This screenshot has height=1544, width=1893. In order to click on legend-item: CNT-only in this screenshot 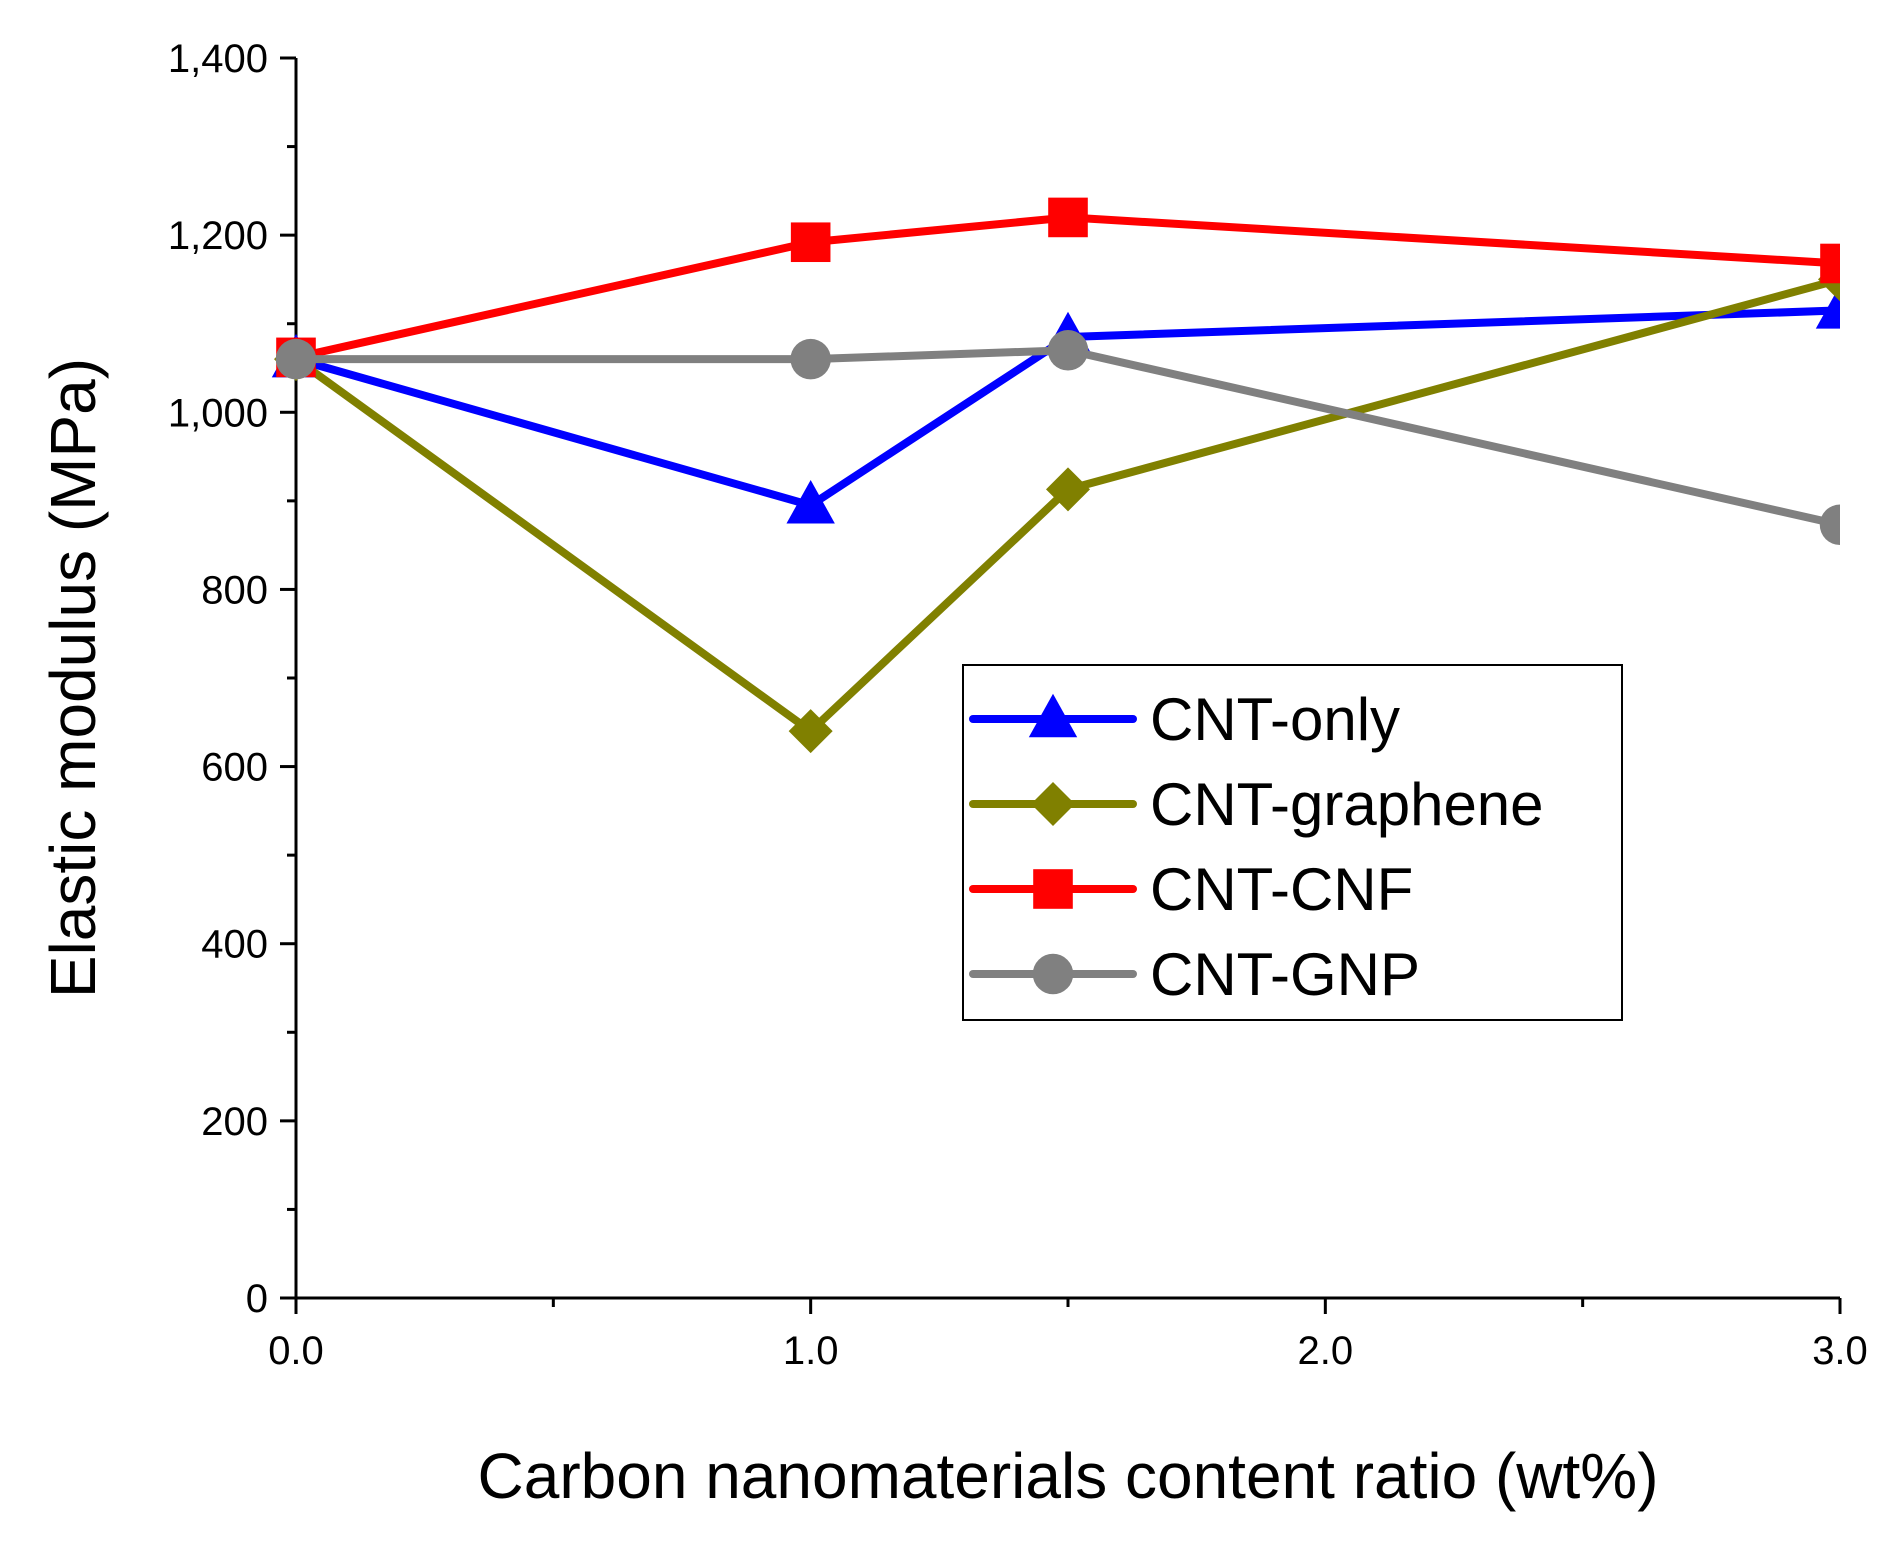, I will do `click(1184, 719)`.